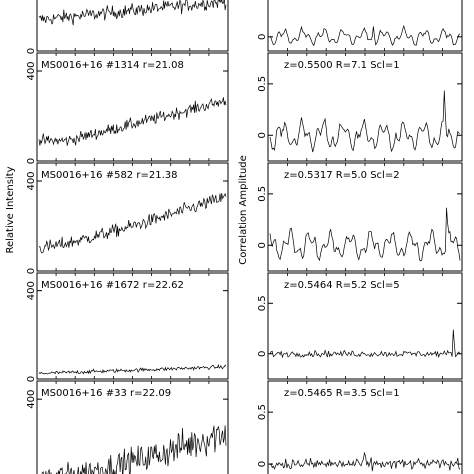 Image resolution: width=474 pixels, height=474 pixels. Describe the element at coordinates (342, 175) in the screenshot. I see `correlation-panel-label: z=0.5317 R=5.0 Scl=2` at that location.